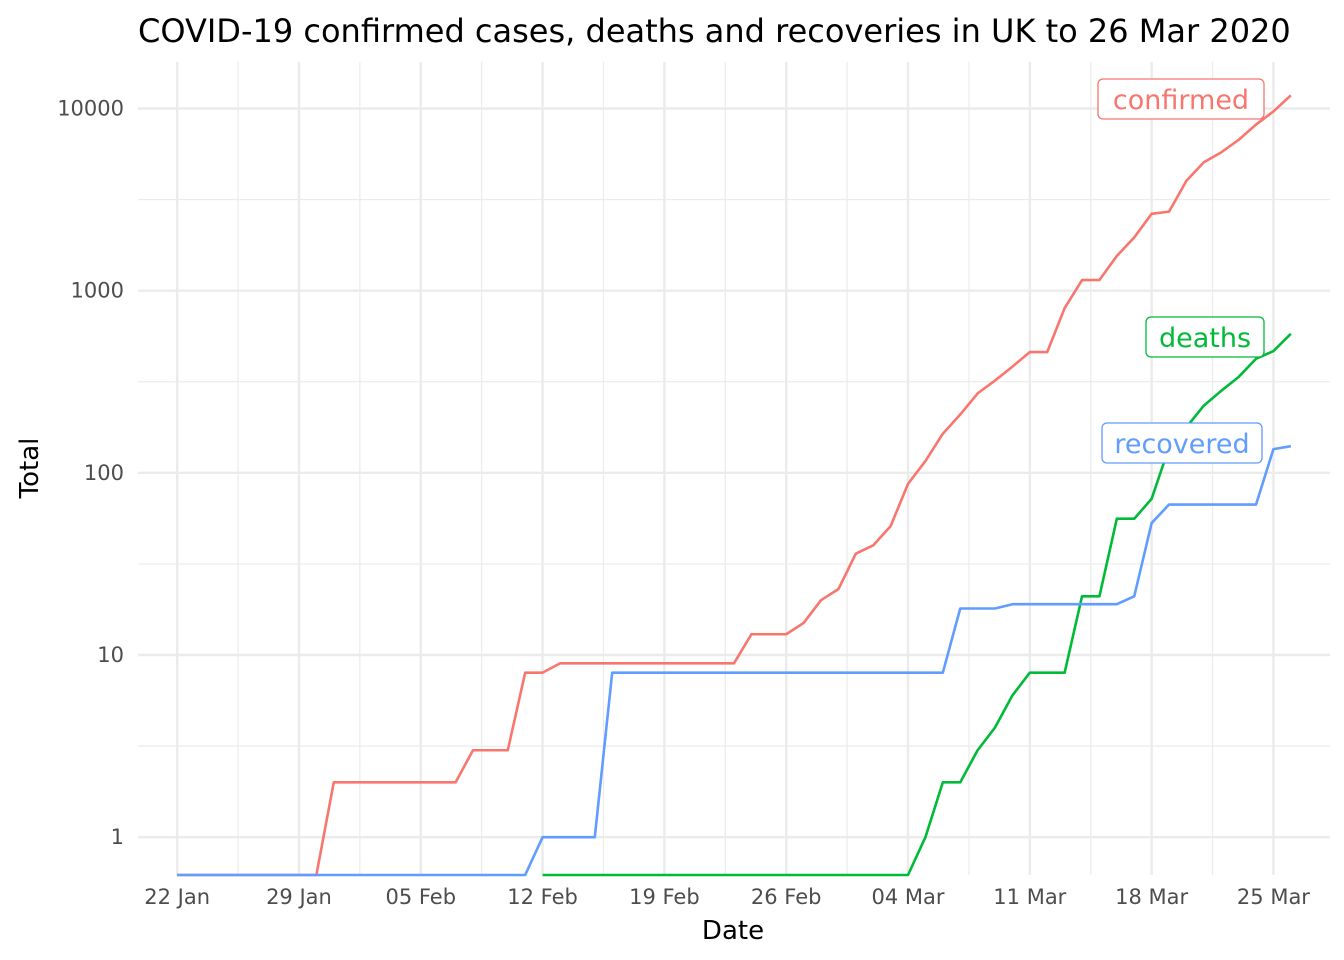  What do you see at coordinates (177, 897) in the screenshot?
I see `x-tick-label: 22 Jan` at bounding box center [177, 897].